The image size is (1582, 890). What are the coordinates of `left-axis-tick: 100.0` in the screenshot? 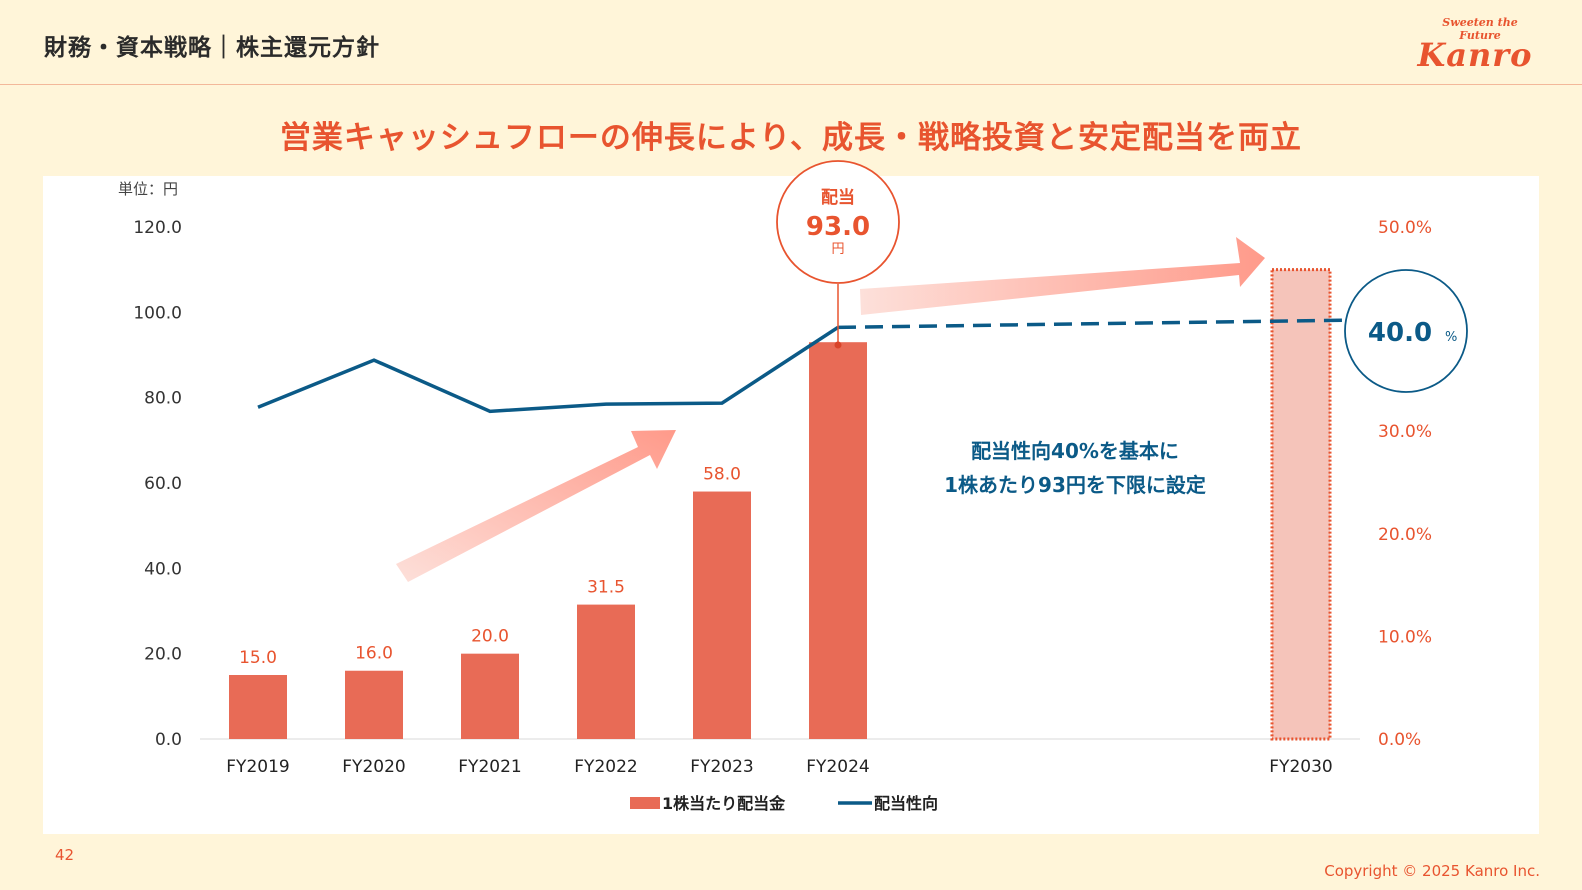 It's located at (157, 313).